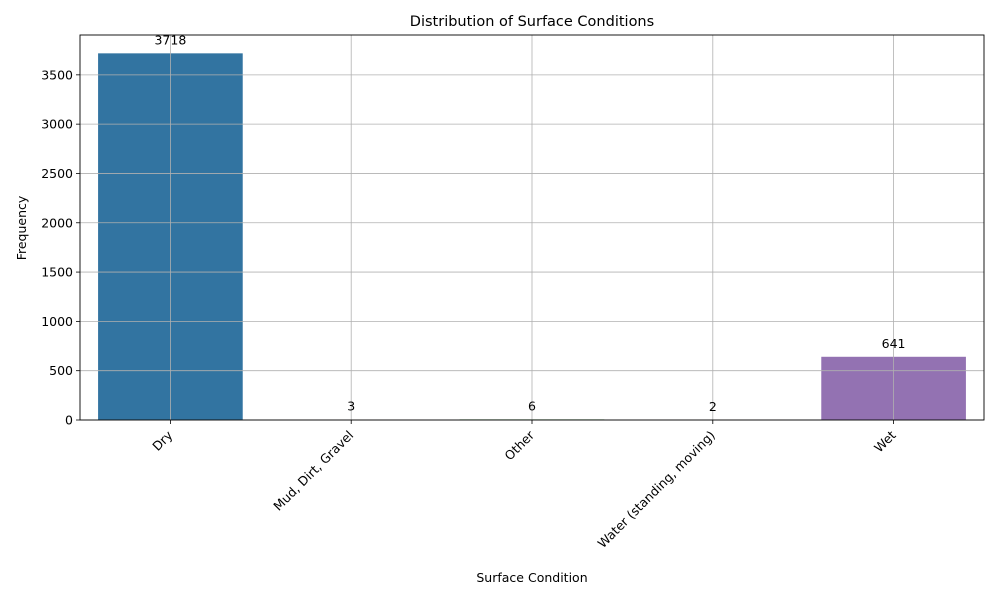 This screenshot has width=1000, height=600. What do you see at coordinates (162, 440) in the screenshot?
I see `x-tick-label-0: Dry` at bounding box center [162, 440].